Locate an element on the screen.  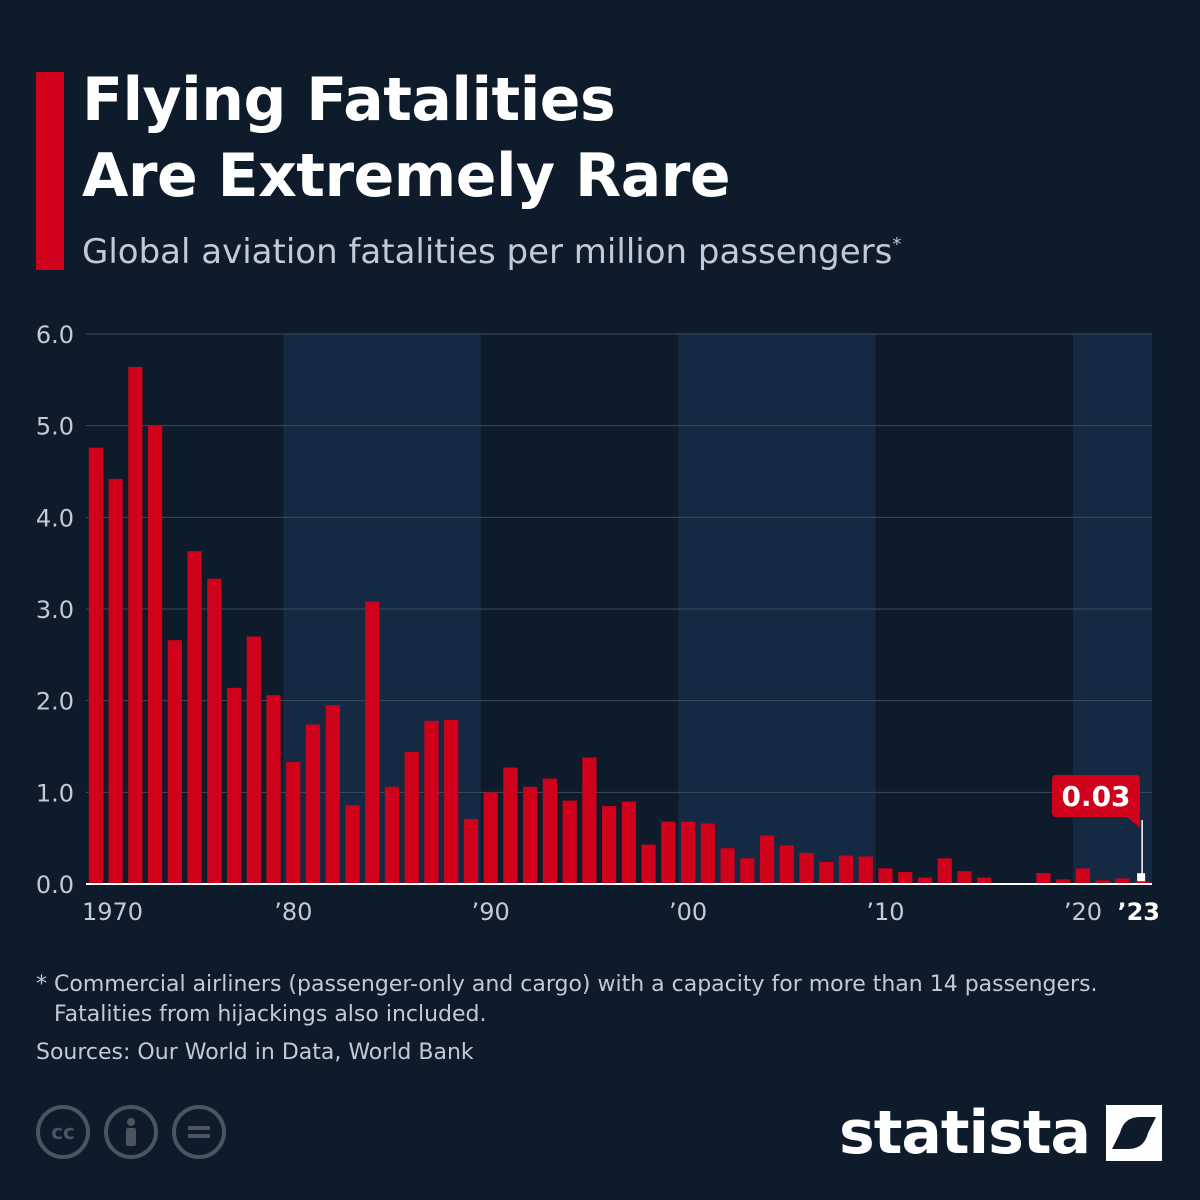
person-icon is located at coordinates (131, 1132).